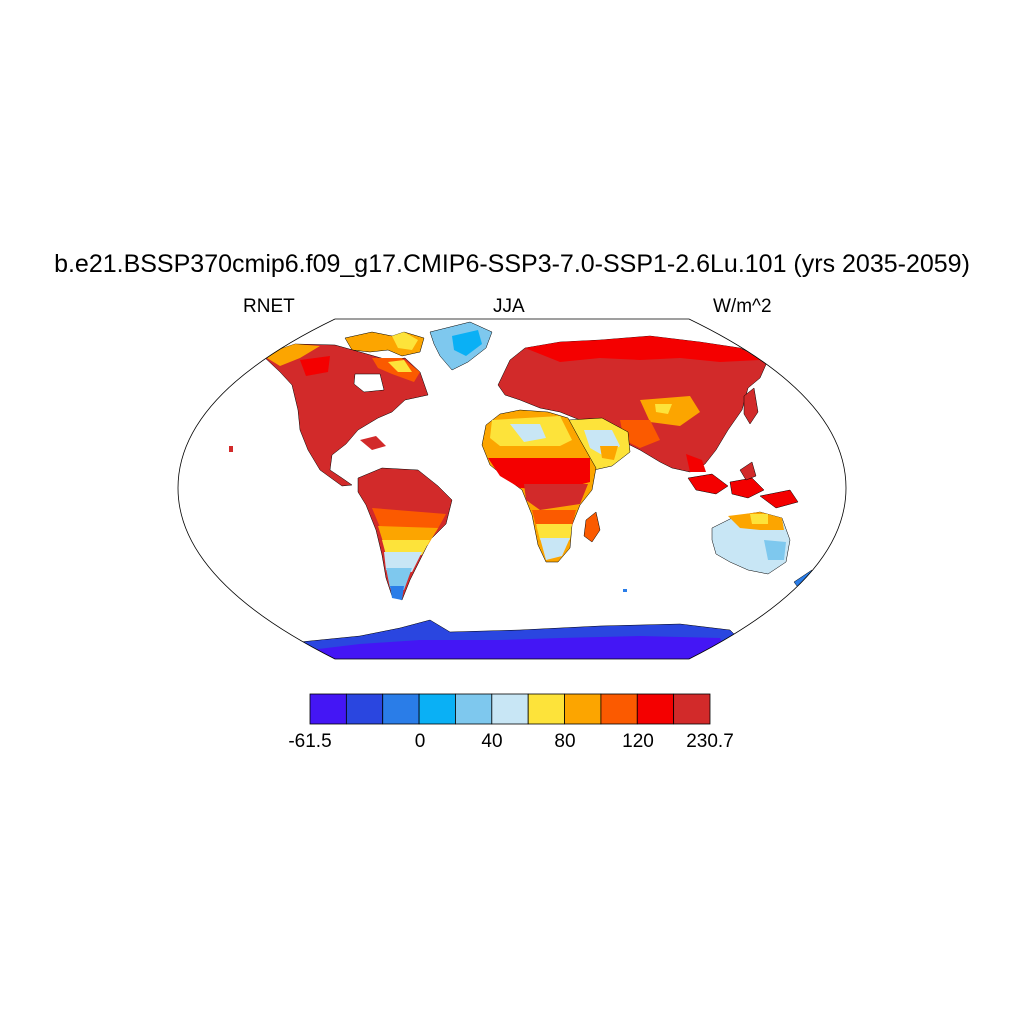  What do you see at coordinates (638, 741) in the screenshot?
I see `colorbar-label: 120` at bounding box center [638, 741].